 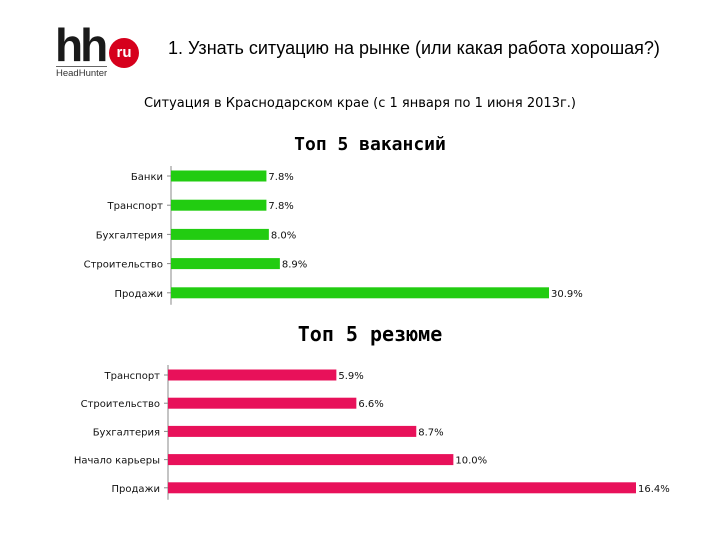 What do you see at coordinates (82, 72) in the screenshot?
I see `logo-caption: HeadHunter` at bounding box center [82, 72].